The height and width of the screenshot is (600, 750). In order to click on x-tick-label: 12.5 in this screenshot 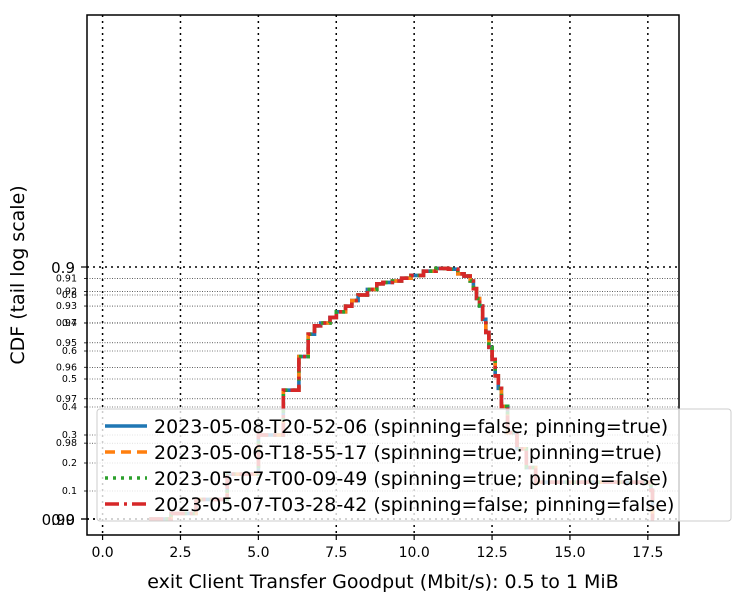, I will do `click(491, 553)`.